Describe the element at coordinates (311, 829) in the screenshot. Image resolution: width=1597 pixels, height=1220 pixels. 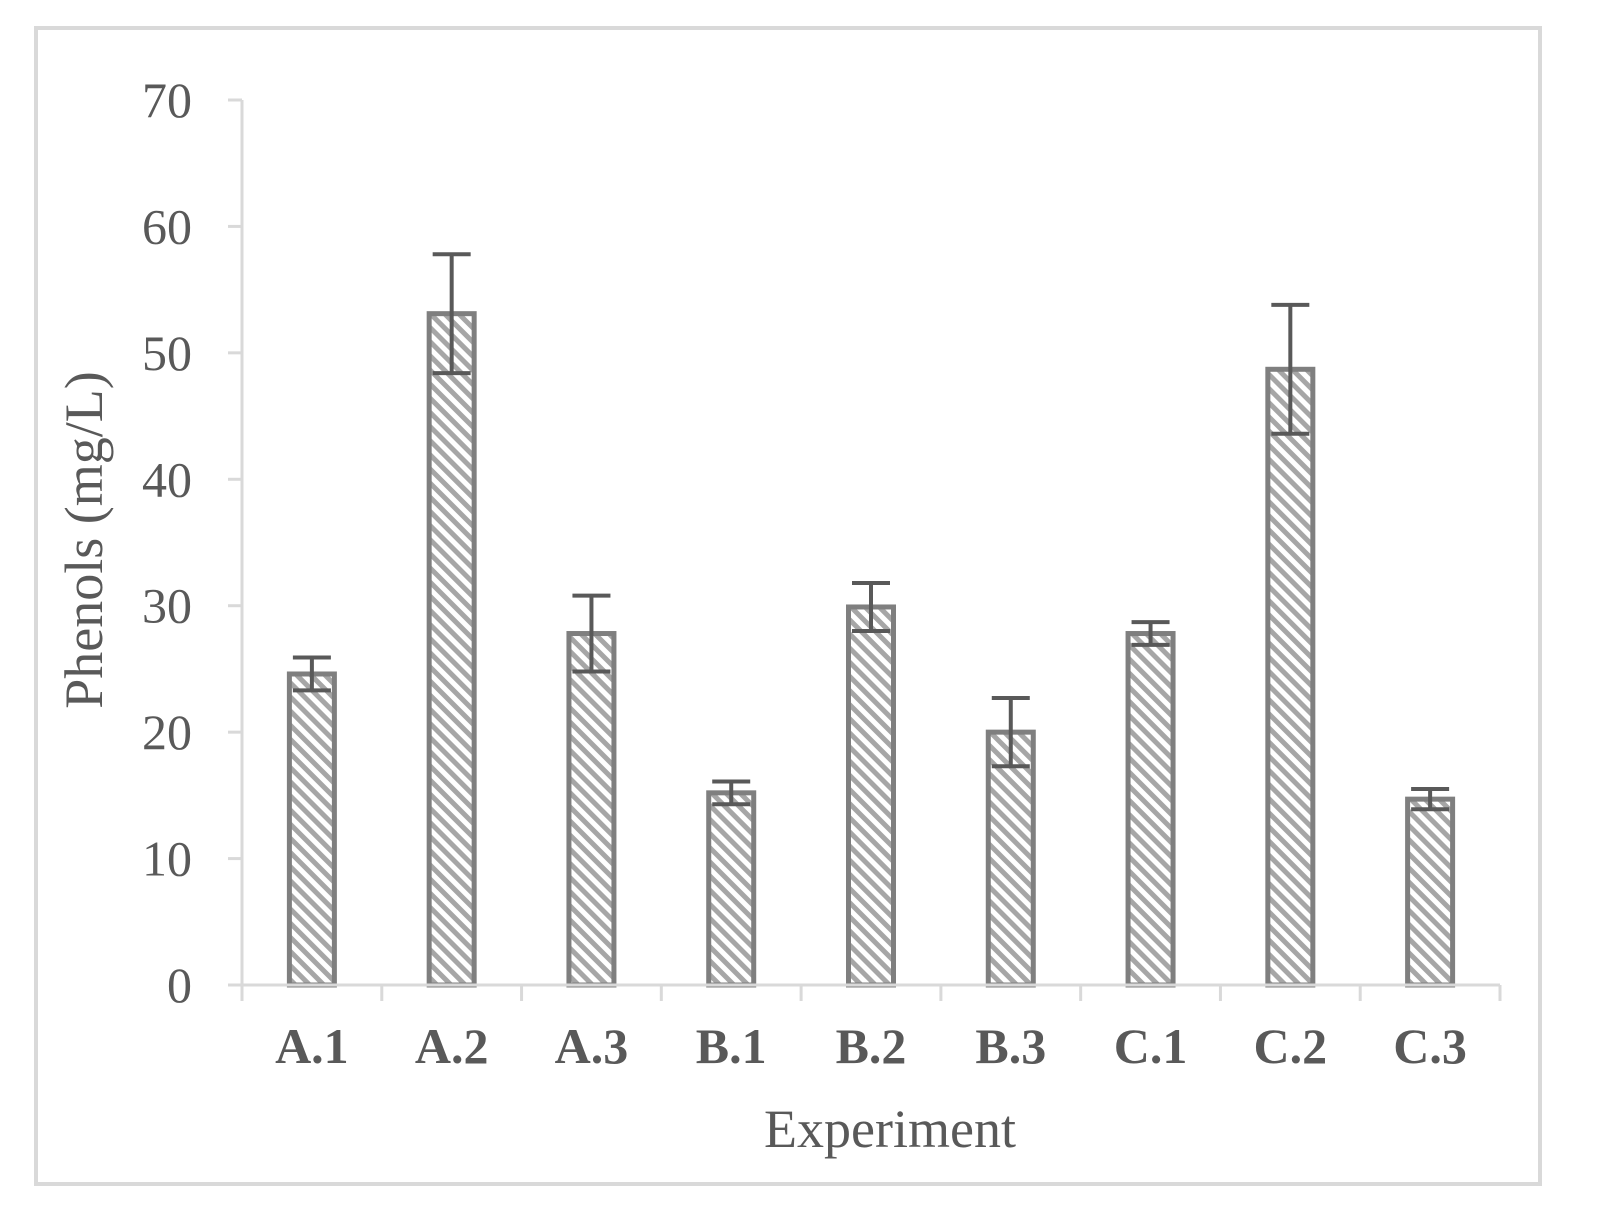
I see `bar-A.1` at that location.